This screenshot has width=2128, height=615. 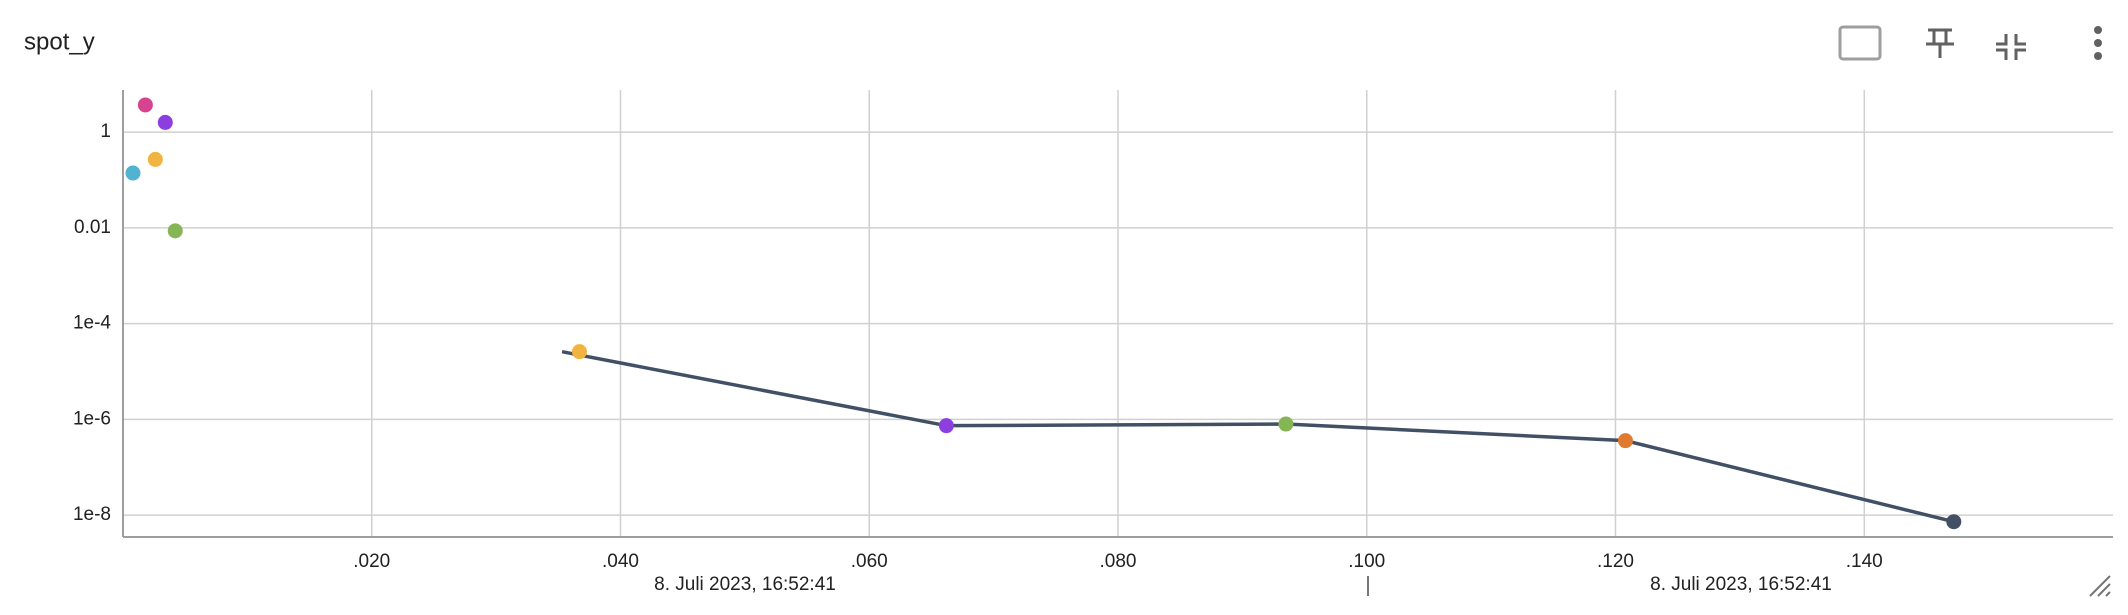 What do you see at coordinates (105, 131) in the screenshot?
I see `y-tick-label: 1` at bounding box center [105, 131].